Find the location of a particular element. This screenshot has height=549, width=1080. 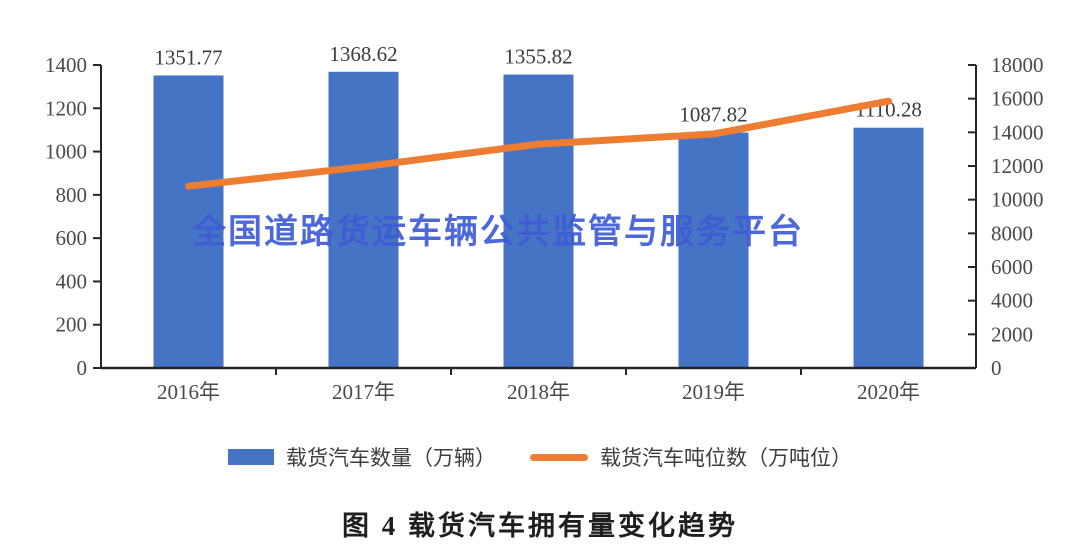

legend-label-truck-count: 载货汽车数量（万辆） is located at coordinates (391, 458).